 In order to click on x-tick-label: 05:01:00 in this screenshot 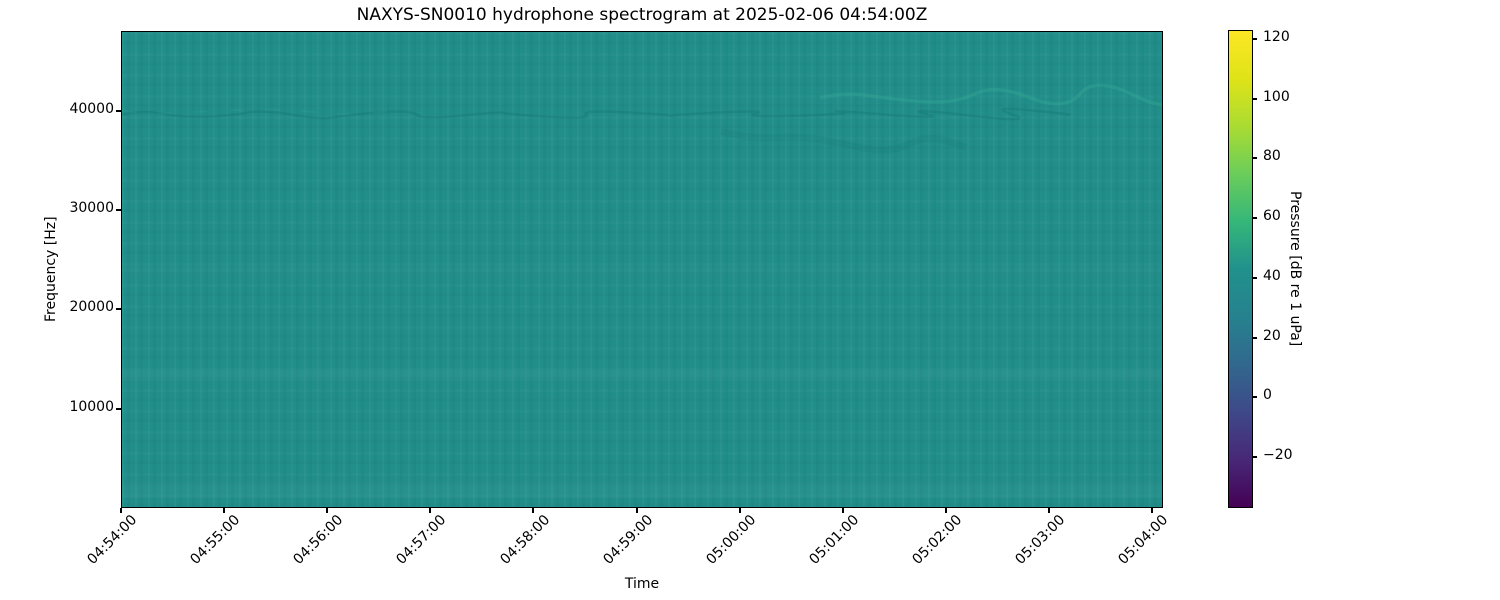, I will do `click(834, 540)`.